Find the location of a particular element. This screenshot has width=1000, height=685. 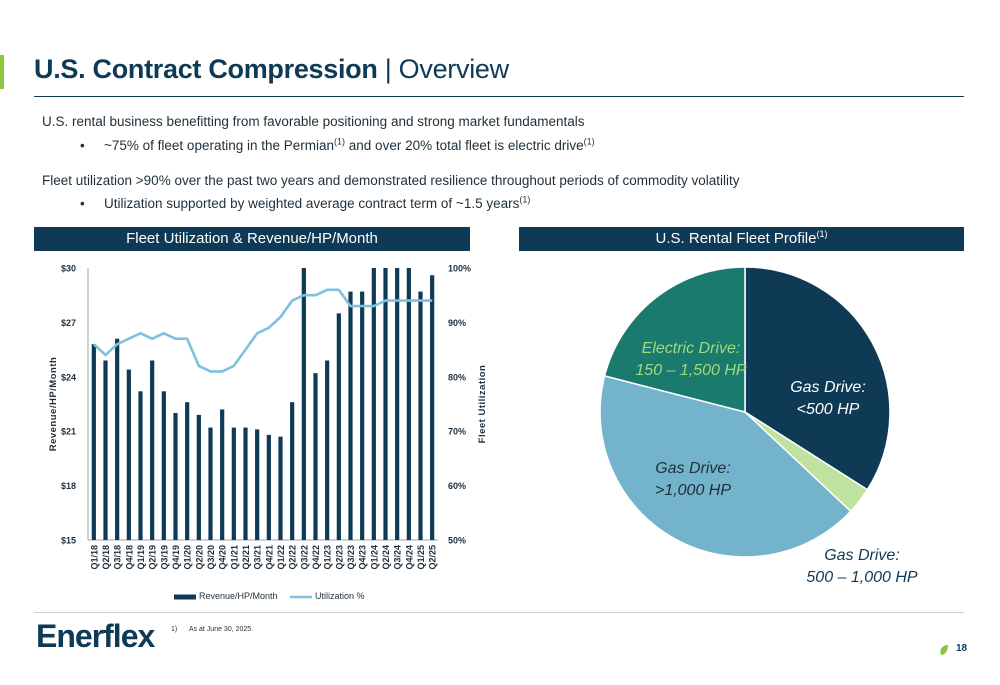

y-right-tick-label: 80% is located at coordinates (457, 377).